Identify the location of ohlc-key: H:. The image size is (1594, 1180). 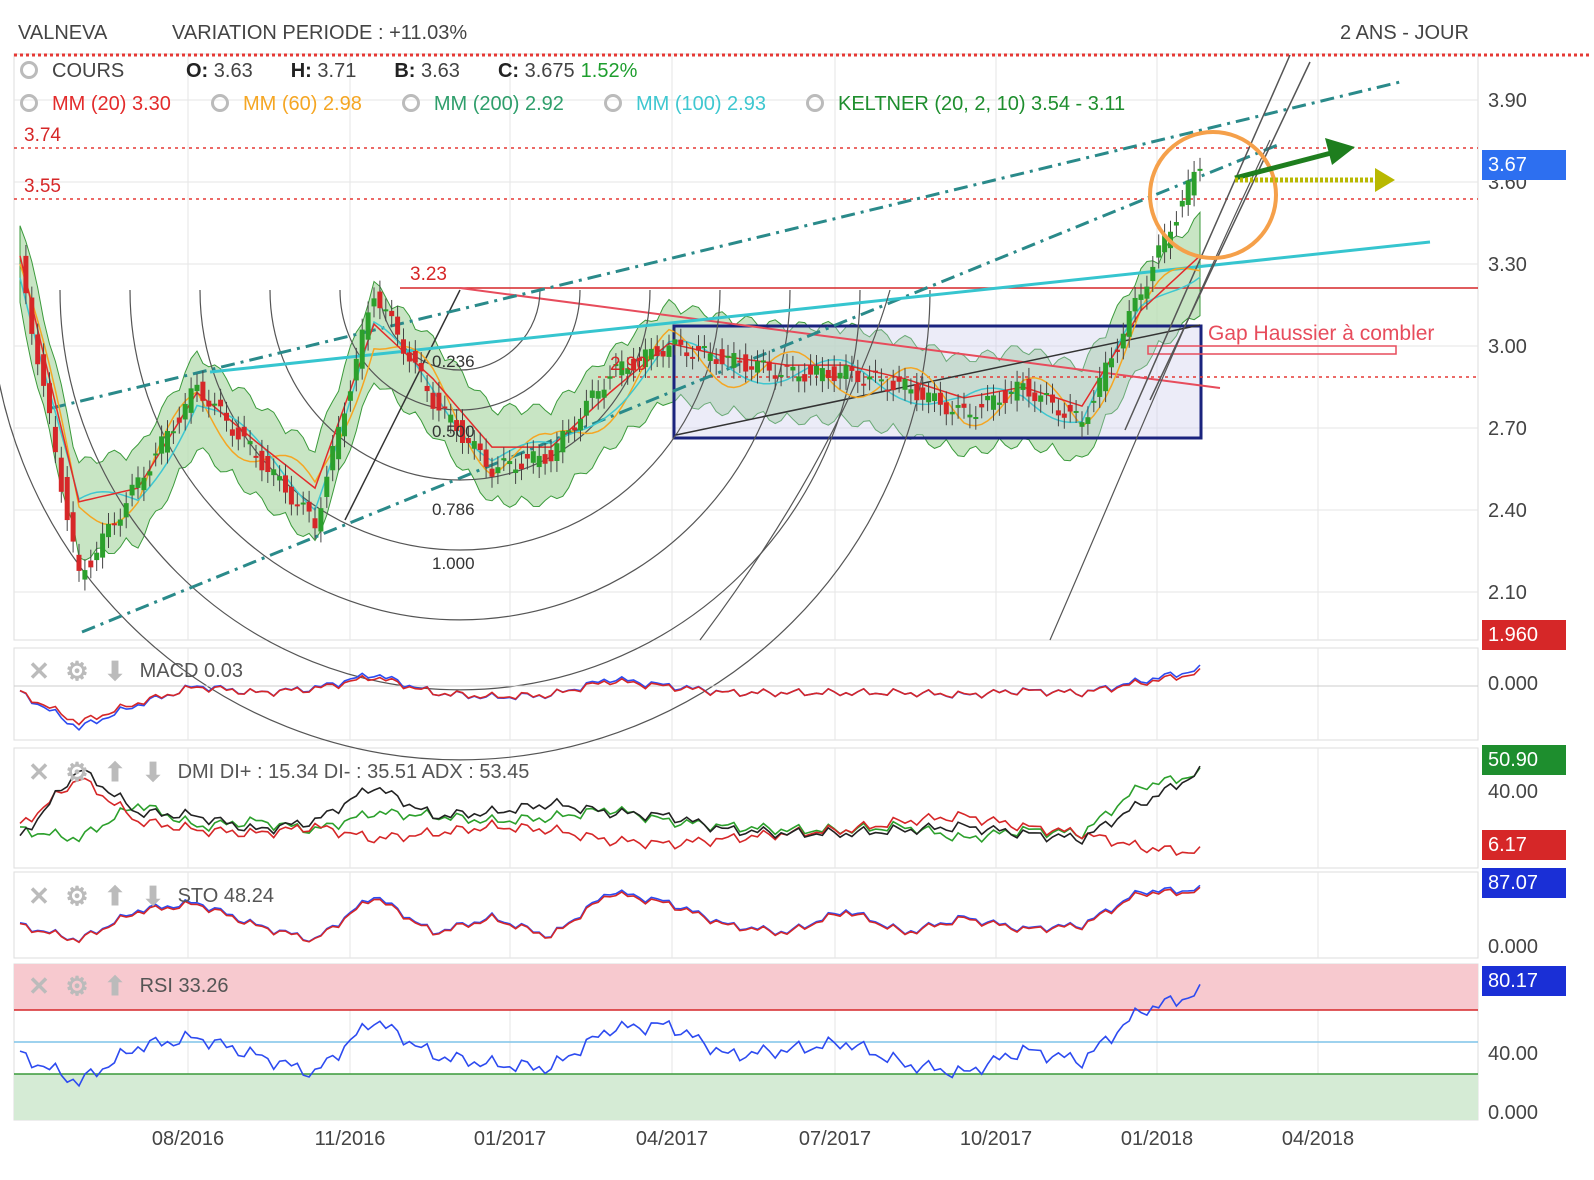
(304, 71).